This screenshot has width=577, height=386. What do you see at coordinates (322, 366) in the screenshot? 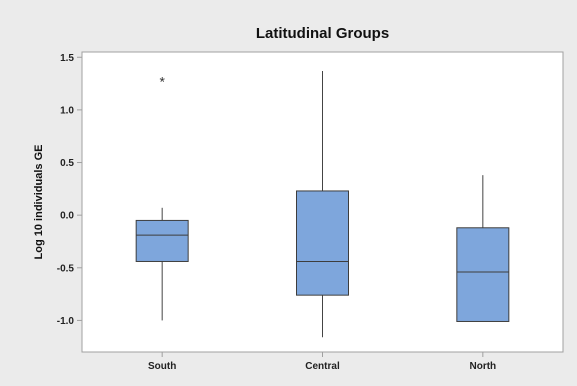
I see `x-tick-label-central: Central` at bounding box center [322, 366].